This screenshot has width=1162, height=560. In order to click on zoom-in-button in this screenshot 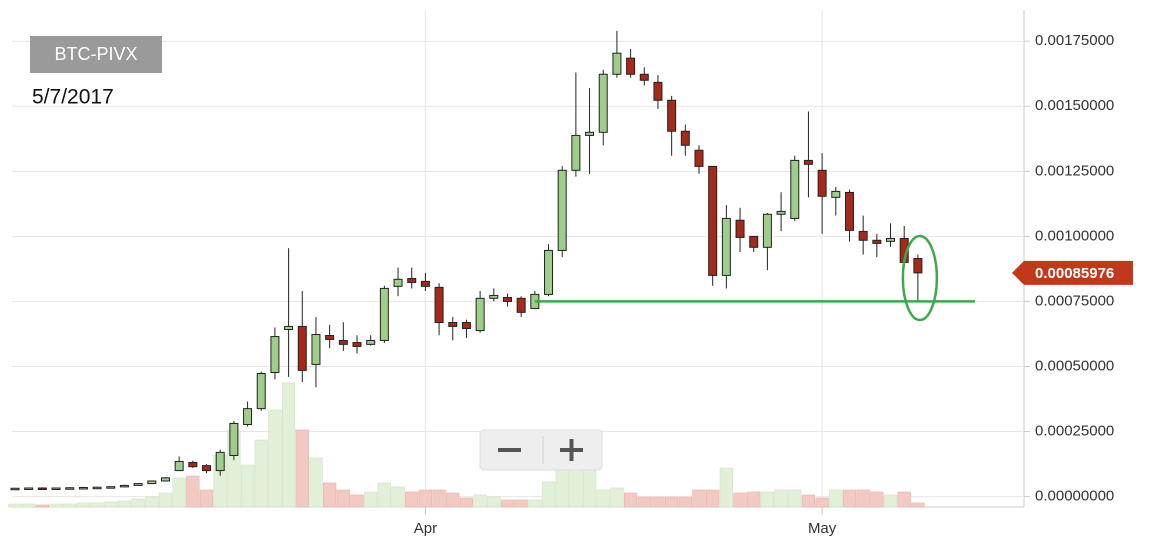, I will do `click(572, 450)`.